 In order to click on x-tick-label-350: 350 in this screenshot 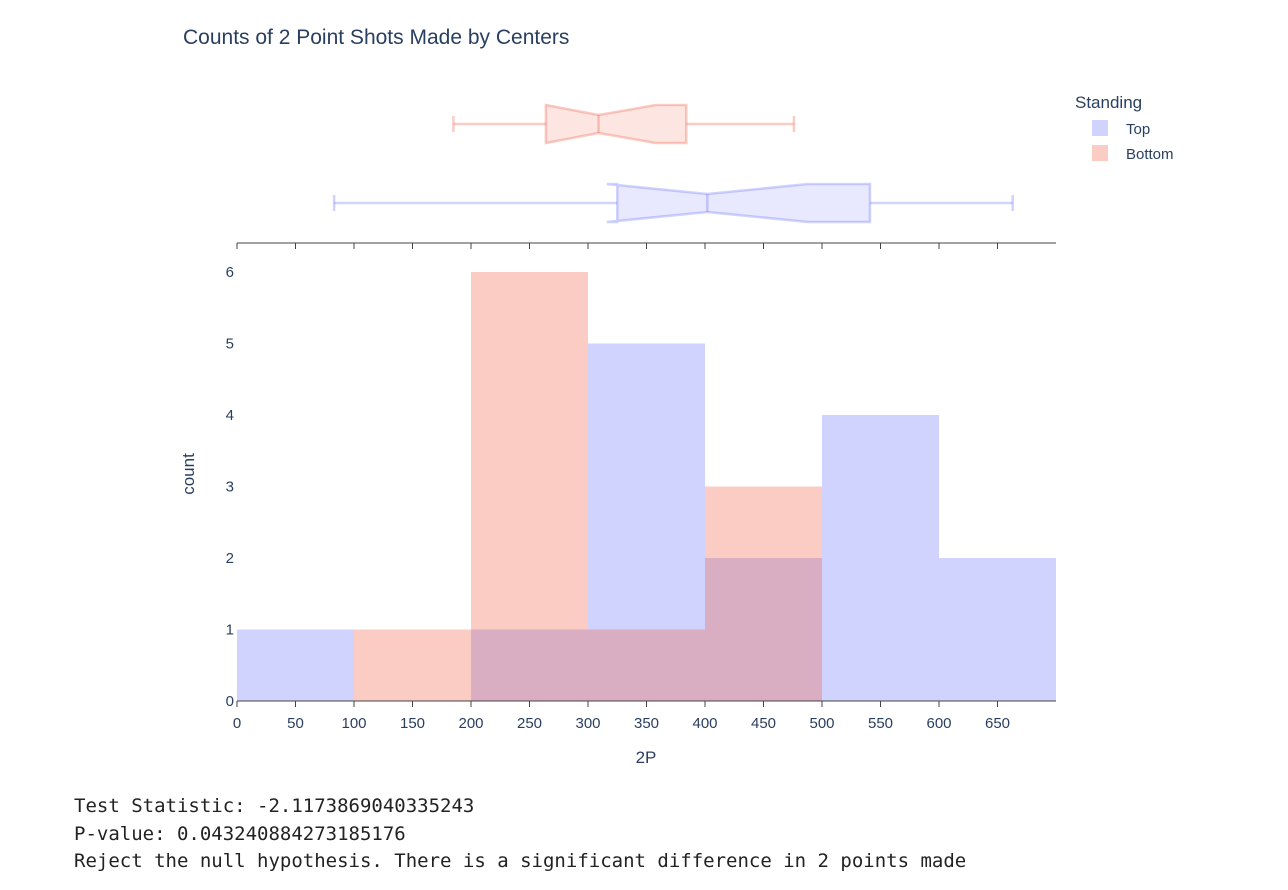, I will do `click(646, 723)`.